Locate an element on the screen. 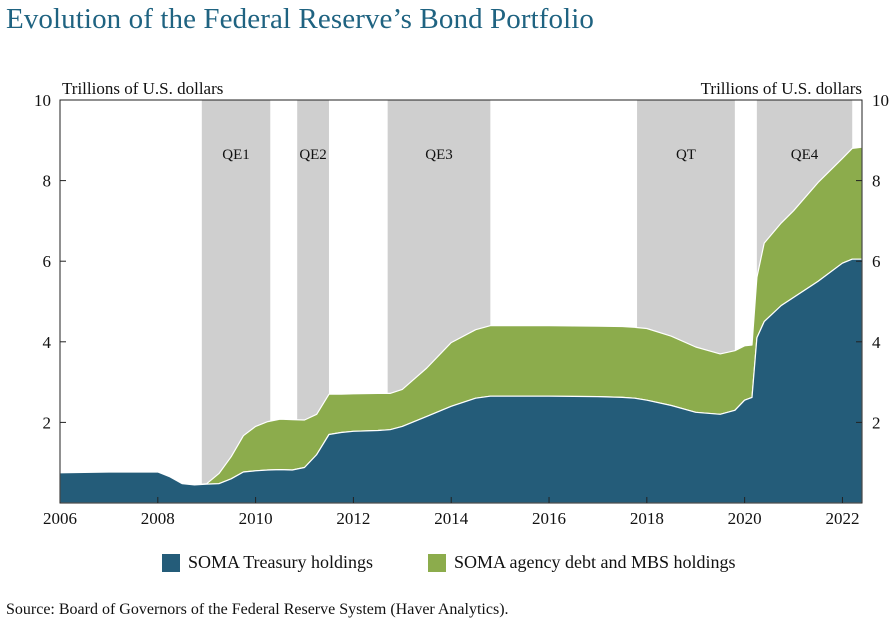  x-tick-label: 2022 is located at coordinates (842, 518).